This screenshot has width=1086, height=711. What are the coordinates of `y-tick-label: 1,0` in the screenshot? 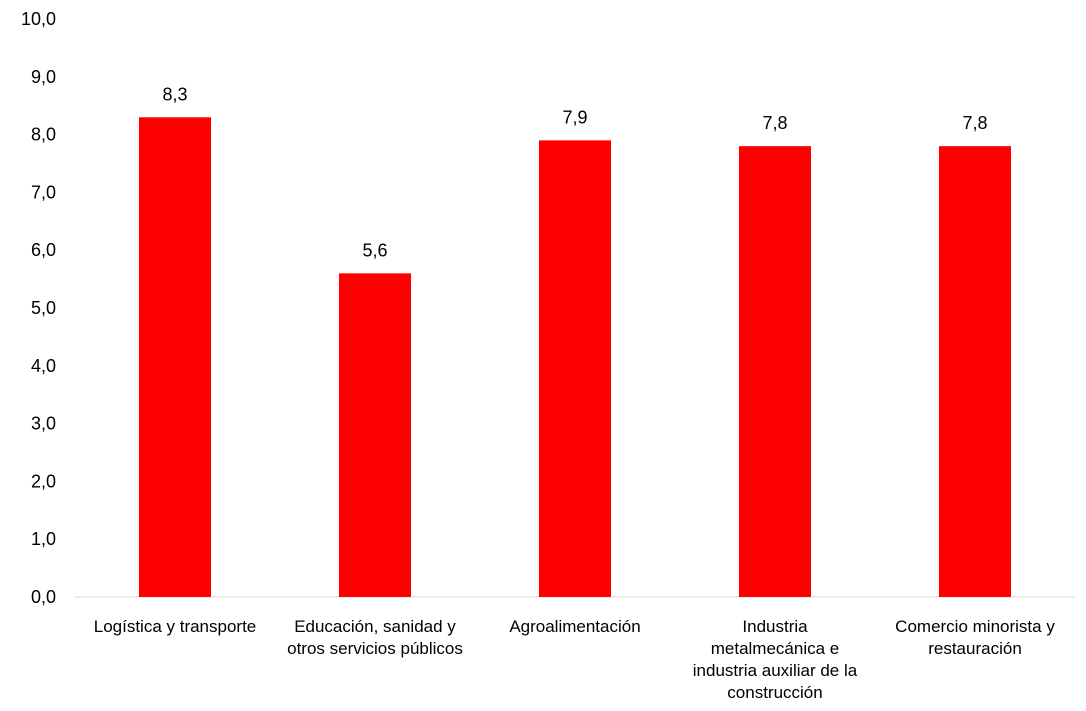 It's located at (43, 539).